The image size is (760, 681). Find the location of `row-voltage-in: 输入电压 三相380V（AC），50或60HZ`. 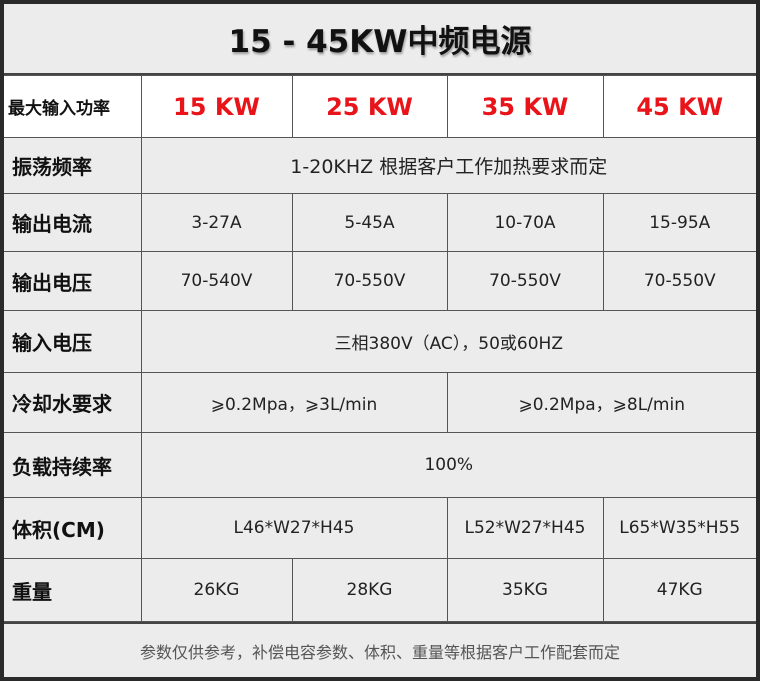

row-voltage-in: 输入电压 三相380V（AC），50或60HZ is located at coordinates (380, 341).